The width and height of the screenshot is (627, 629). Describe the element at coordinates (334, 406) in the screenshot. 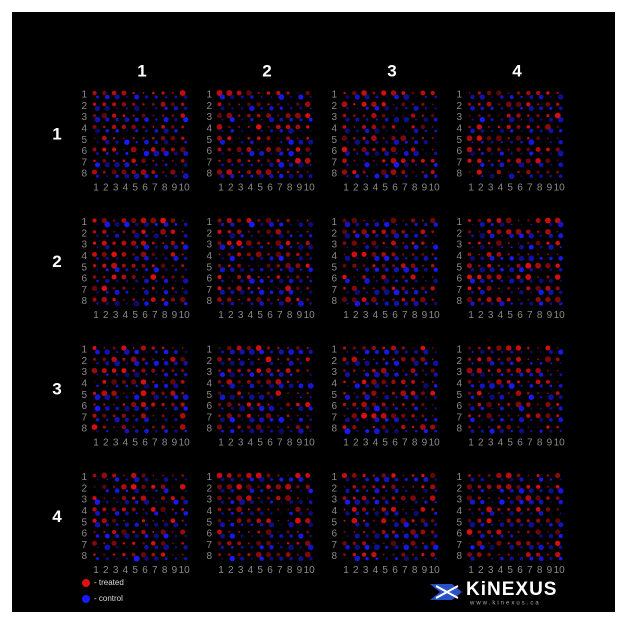

I see `spot-row-label: 6` at that location.